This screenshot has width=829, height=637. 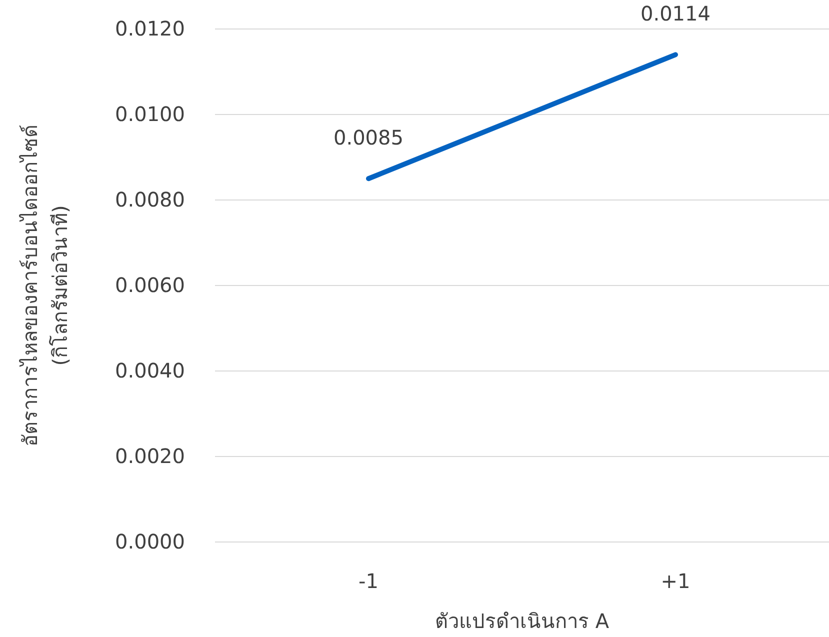 What do you see at coordinates (150, 28) in the screenshot?
I see `y-tick-label: 0.0120` at bounding box center [150, 28].